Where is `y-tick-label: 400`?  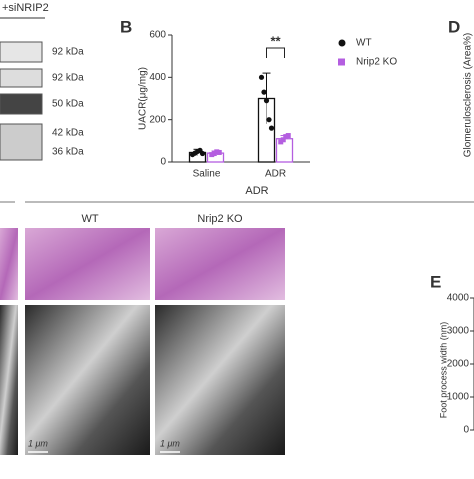
y-tick-label: 400 is located at coordinates (157, 77).